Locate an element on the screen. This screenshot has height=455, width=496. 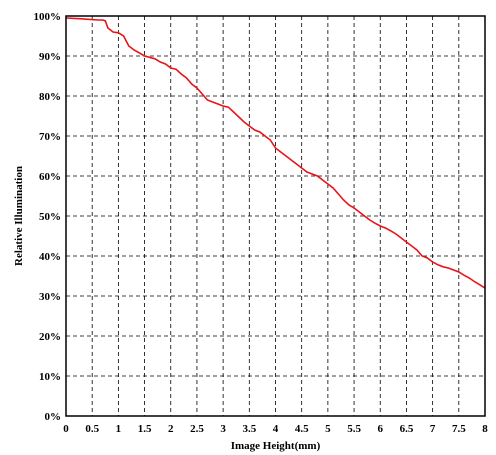
y-tick-label: 70% is located at coordinates (50, 137).